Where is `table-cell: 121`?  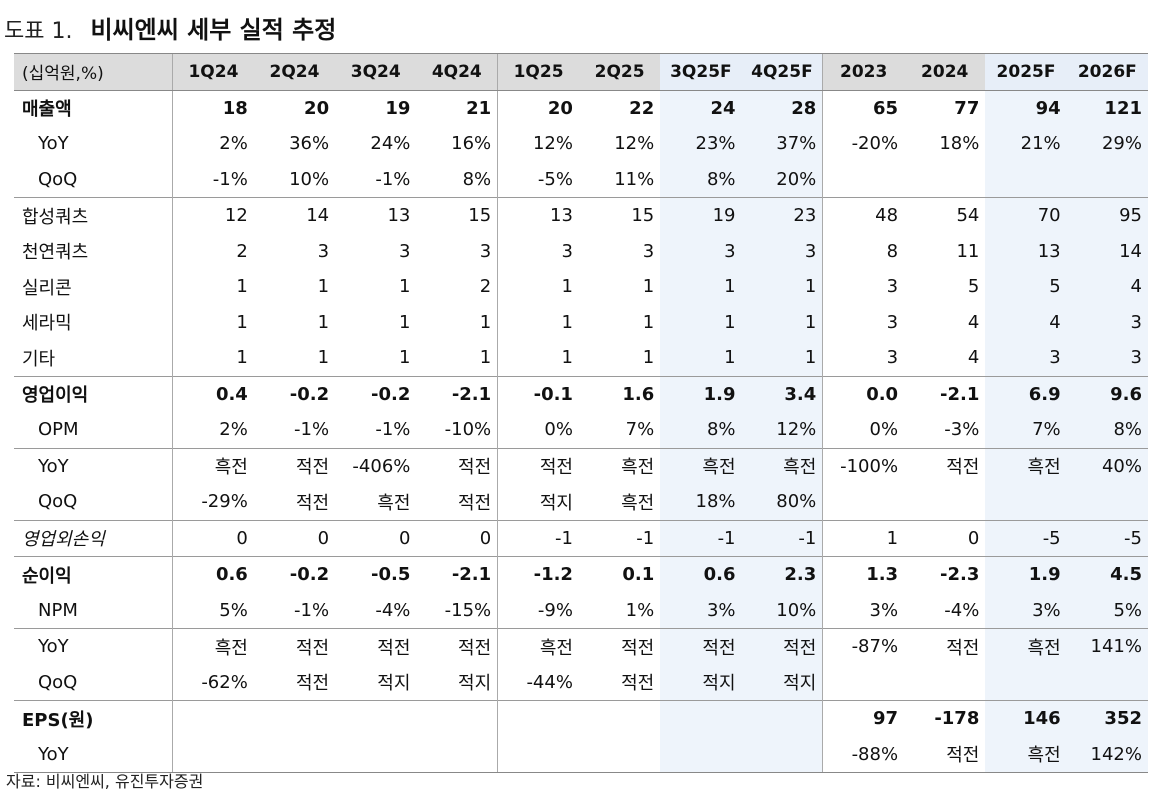 table-cell: 121 is located at coordinates (1107, 108).